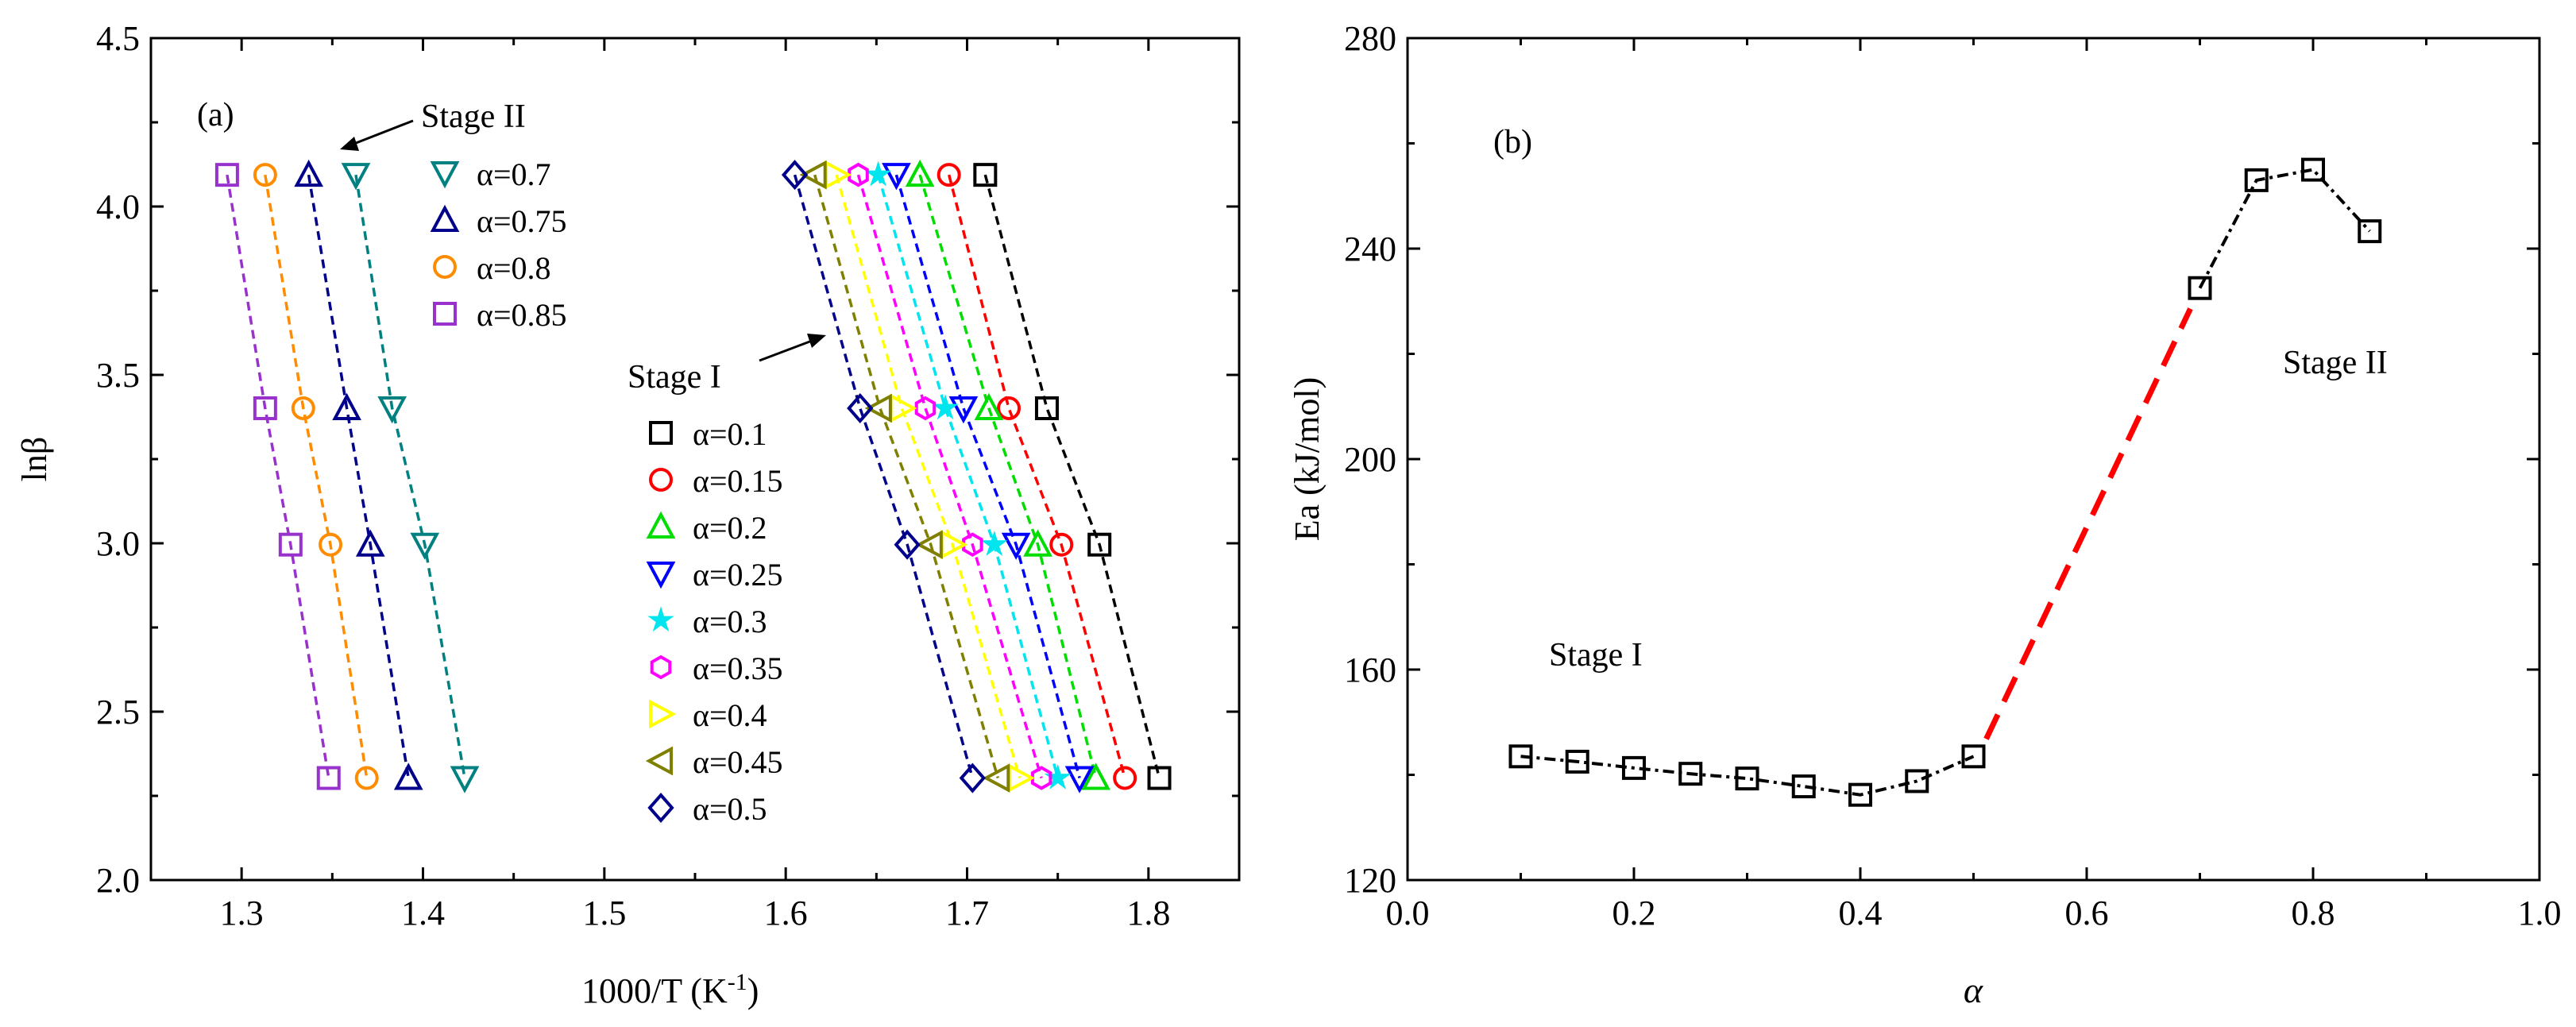  I want to click on ea-point-0.7, so click(2200, 288).